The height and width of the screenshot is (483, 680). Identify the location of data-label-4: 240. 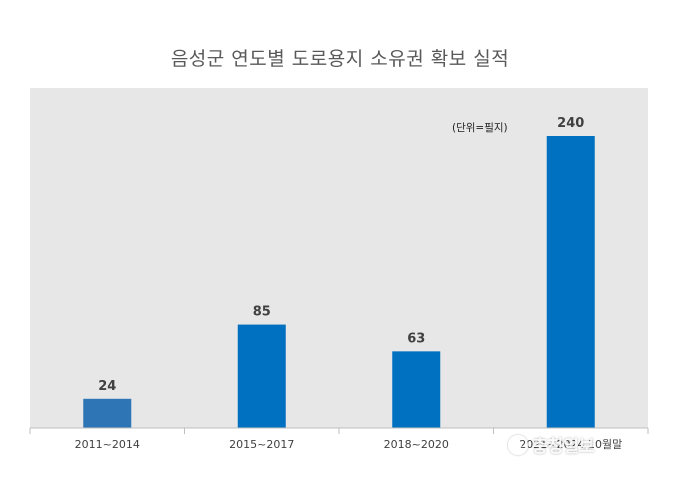
(570, 123).